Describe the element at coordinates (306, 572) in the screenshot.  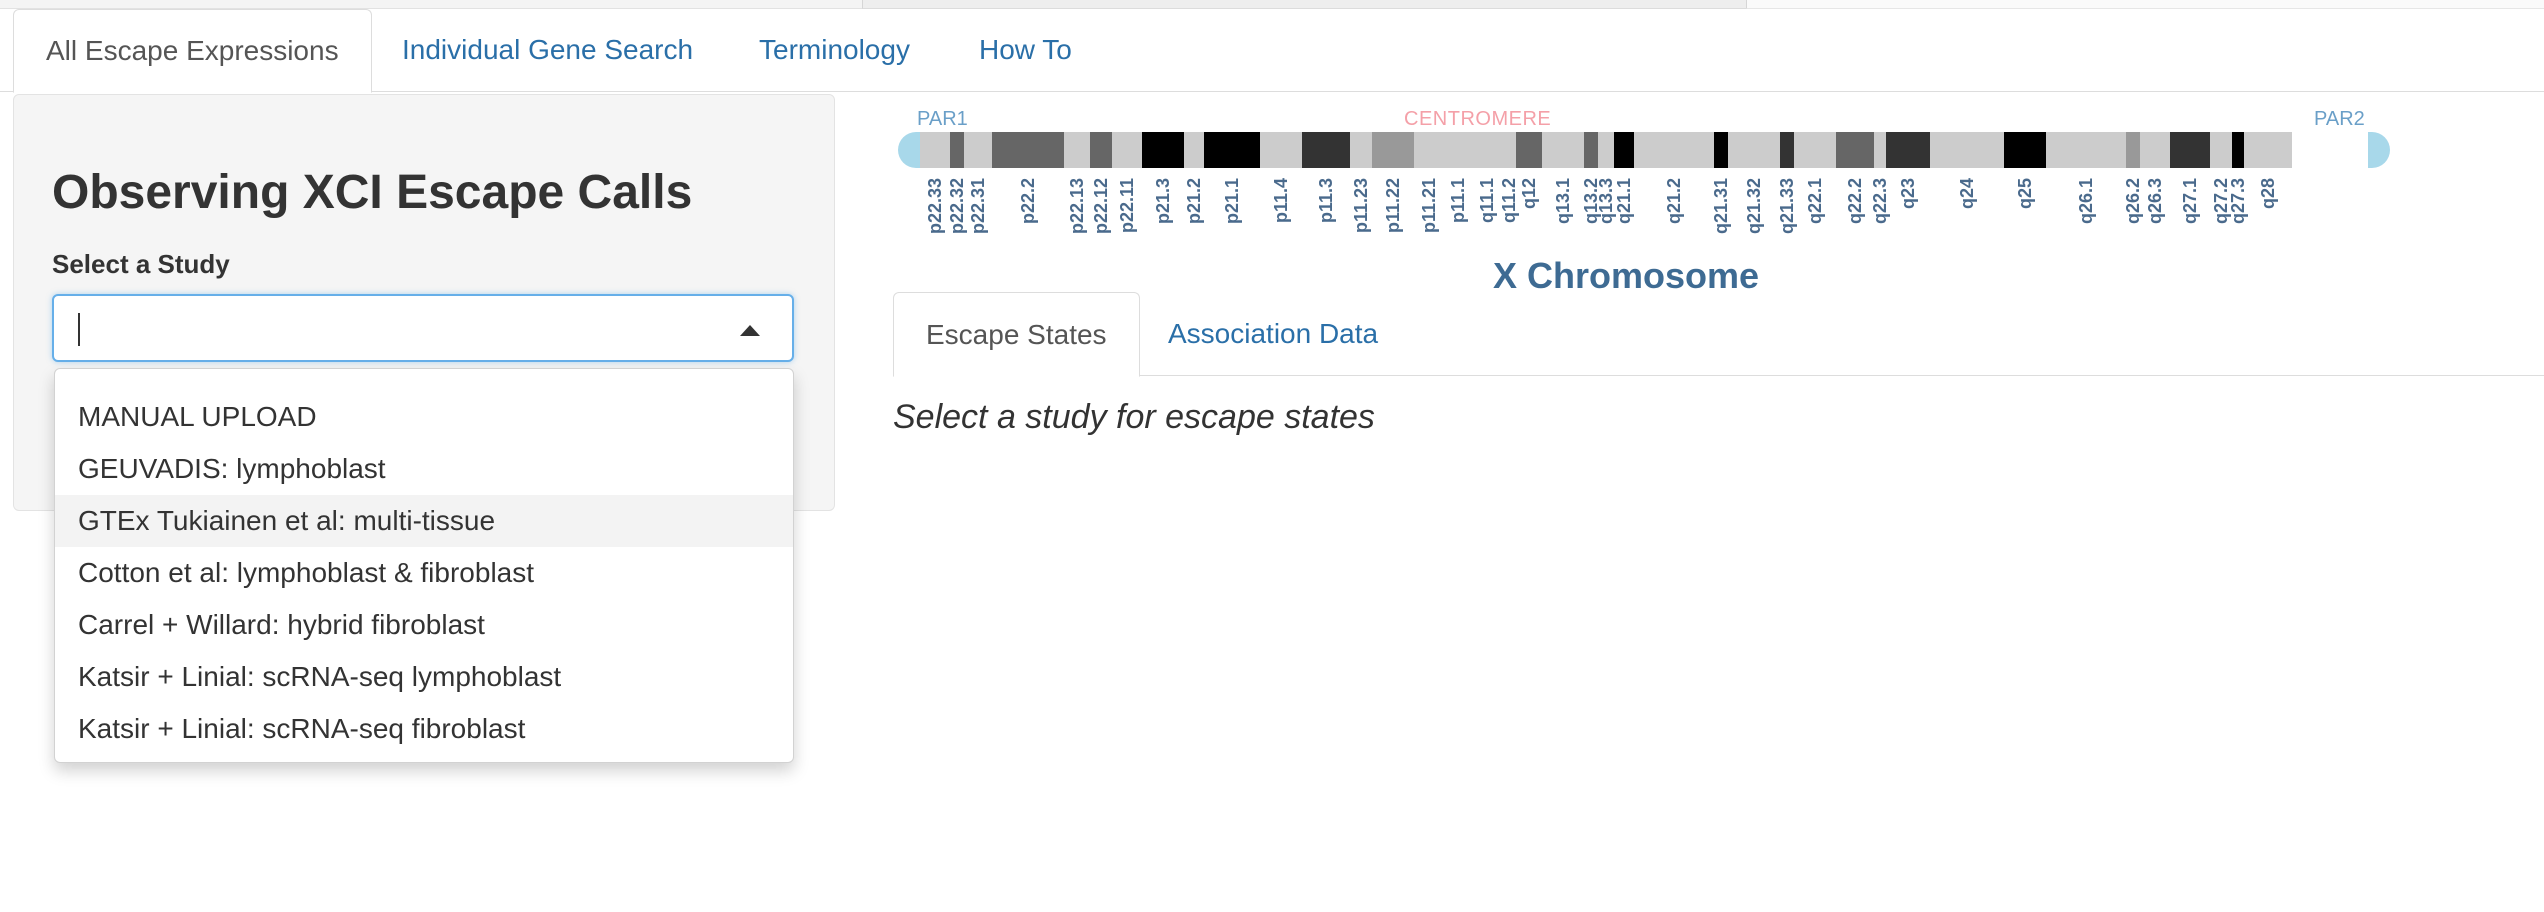
I see `dropdown-option-cotton: Cotton et al: lymphoblast & fibroblast` at that location.